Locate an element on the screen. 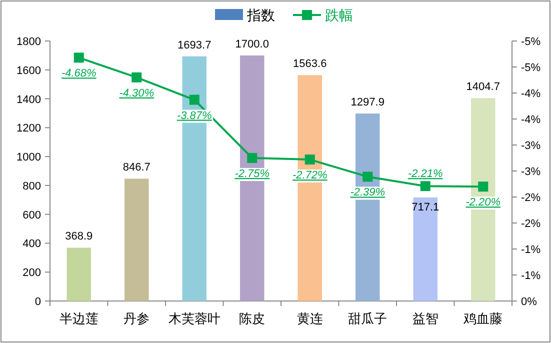  data-label: 846.7 is located at coordinates (136, 168).